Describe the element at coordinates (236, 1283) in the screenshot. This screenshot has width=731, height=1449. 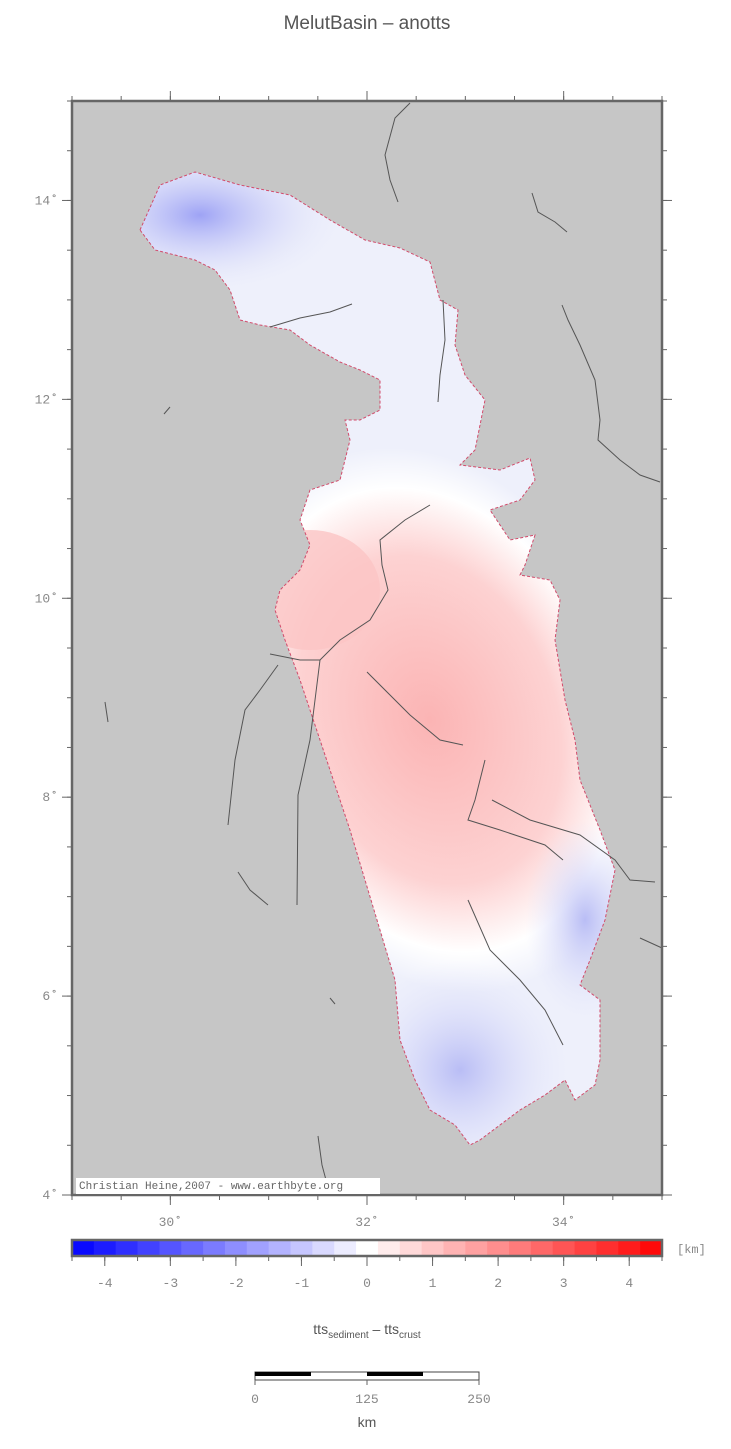
I see `colorbar-tick-label: -2` at that location.